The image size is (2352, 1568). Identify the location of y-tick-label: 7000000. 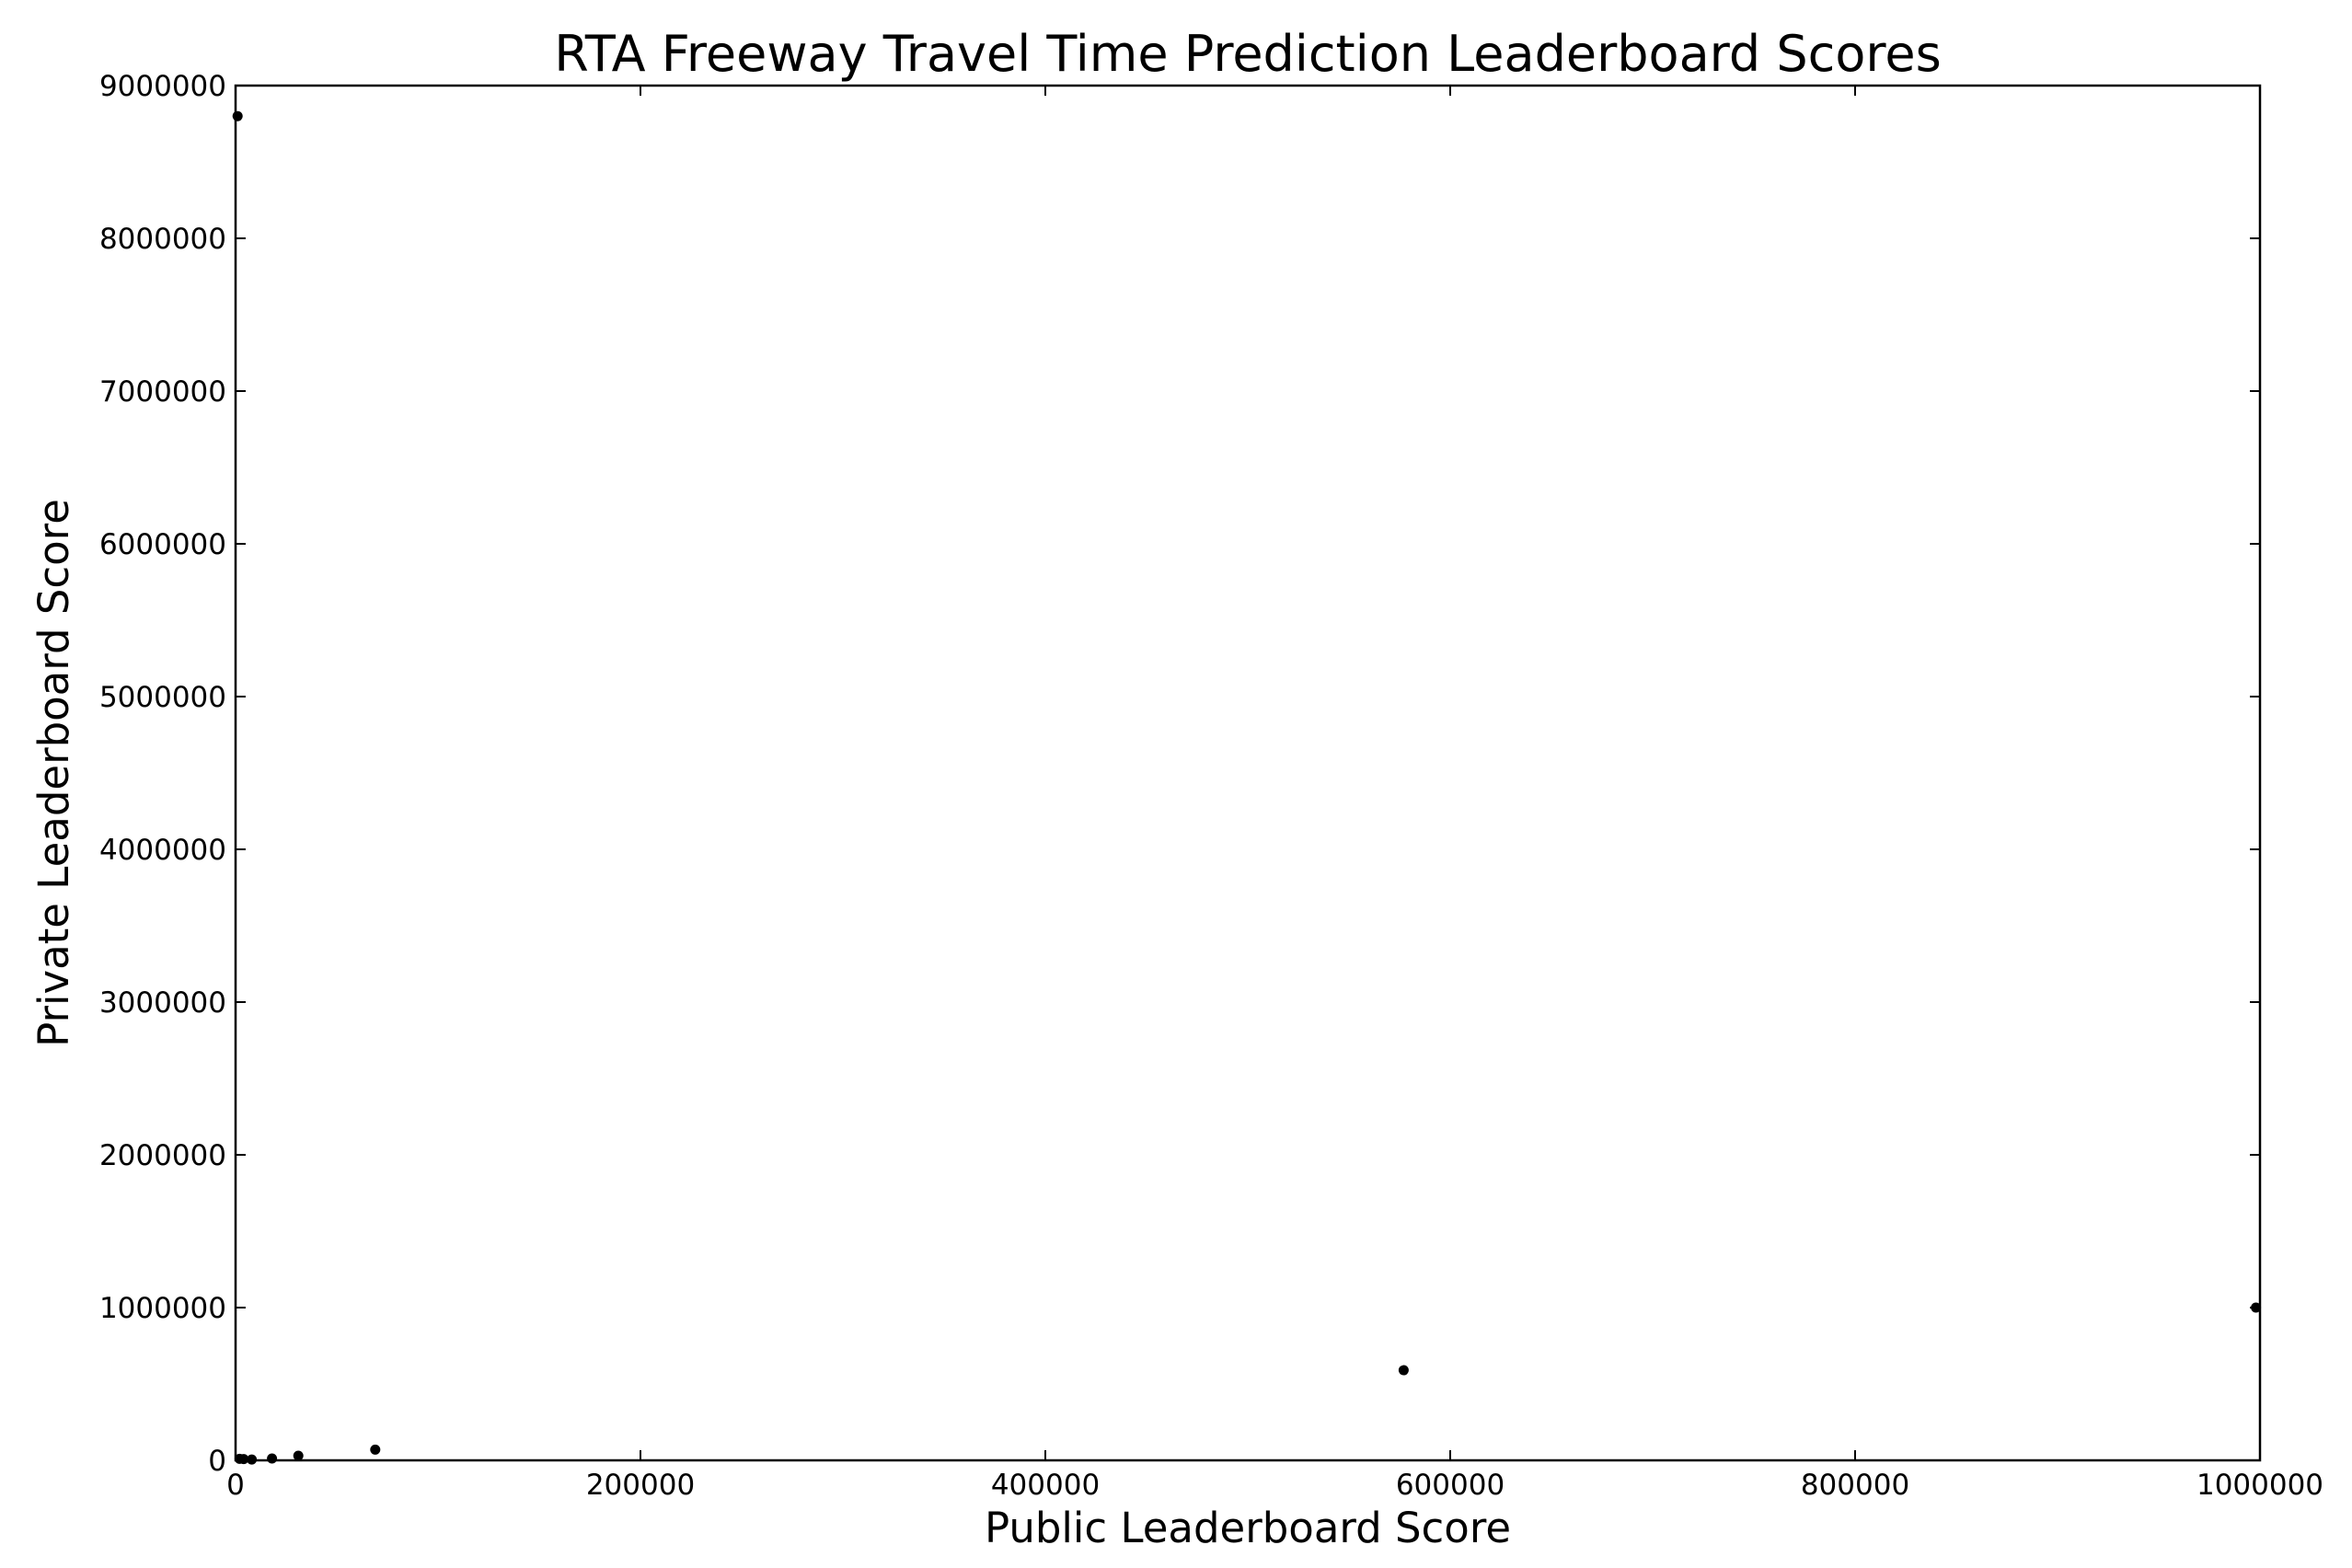
(162, 392).